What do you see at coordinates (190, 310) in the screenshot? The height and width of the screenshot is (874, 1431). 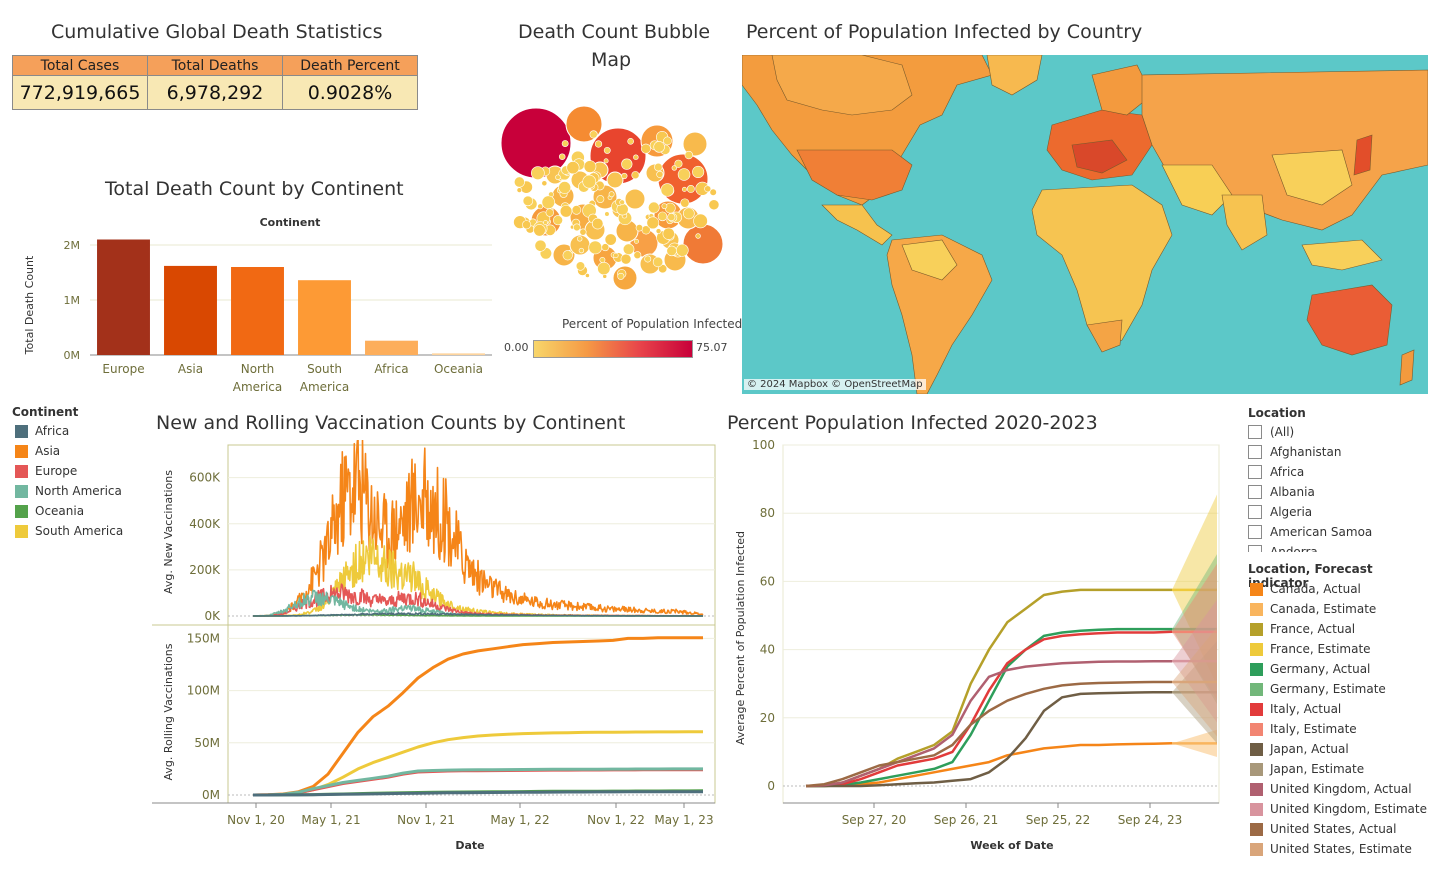 I see `bar-asia` at bounding box center [190, 310].